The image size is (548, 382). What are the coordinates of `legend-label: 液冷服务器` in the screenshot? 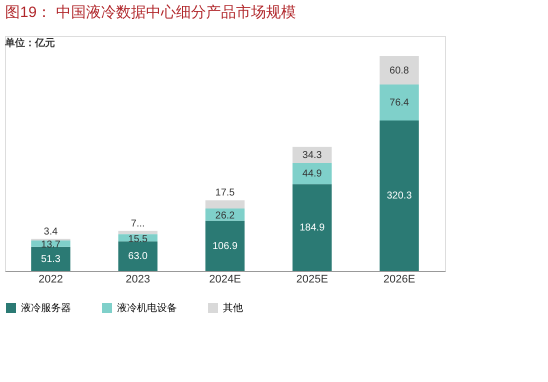 It's located at (46, 308).